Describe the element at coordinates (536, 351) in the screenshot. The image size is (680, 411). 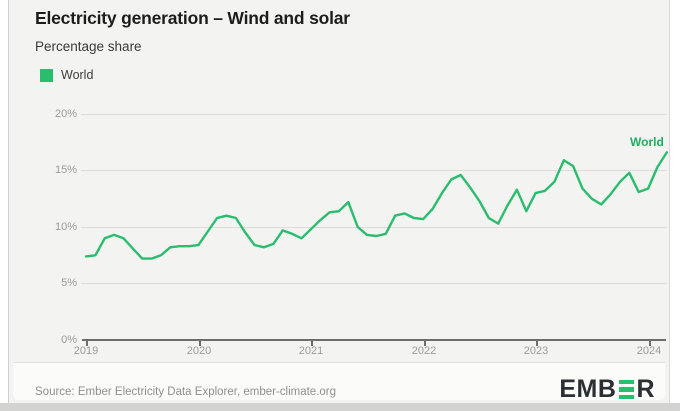
I see `x-tick-label: 2023` at that location.